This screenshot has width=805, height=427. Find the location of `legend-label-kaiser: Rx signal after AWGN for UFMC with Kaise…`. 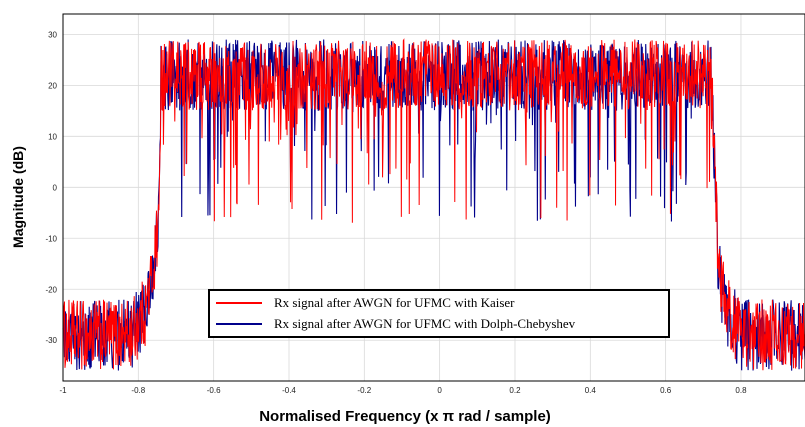

legend-label-kaiser: Rx signal after AWGN for UFMC with Kaise… is located at coordinates (394, 302).